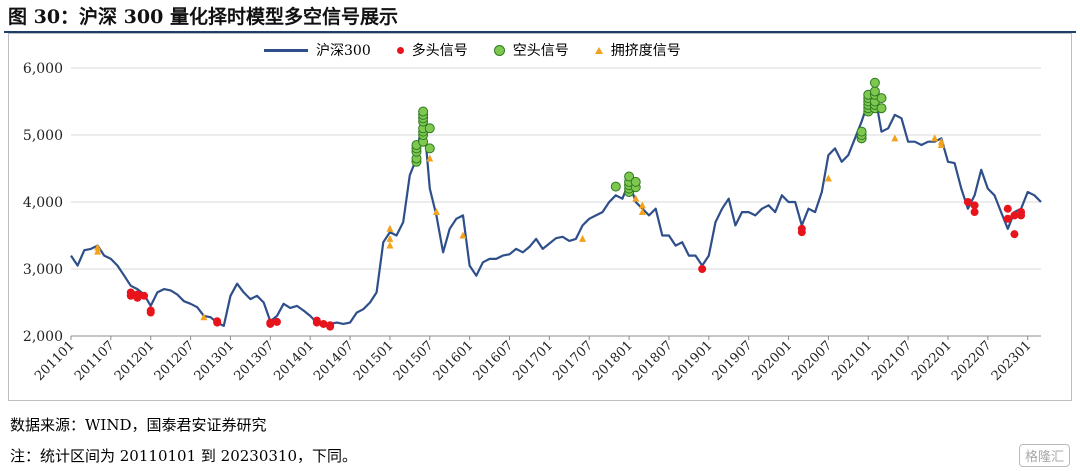 This screenshot has height=471, width=1080. I want to click on y-tick-label: 5,000, so click(43, 136).